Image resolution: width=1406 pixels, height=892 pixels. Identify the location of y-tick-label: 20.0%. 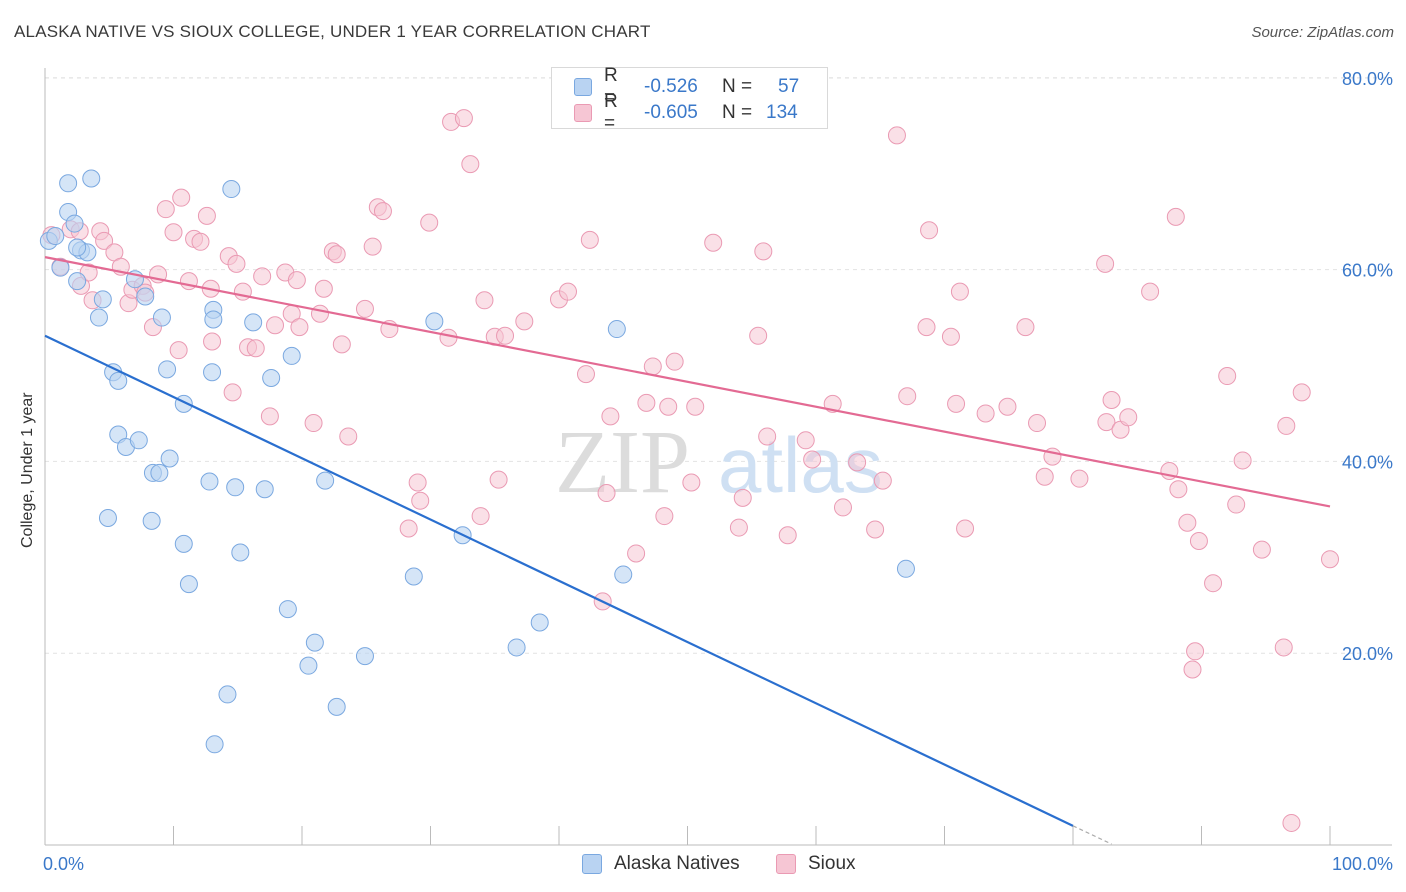
(1367, 654).